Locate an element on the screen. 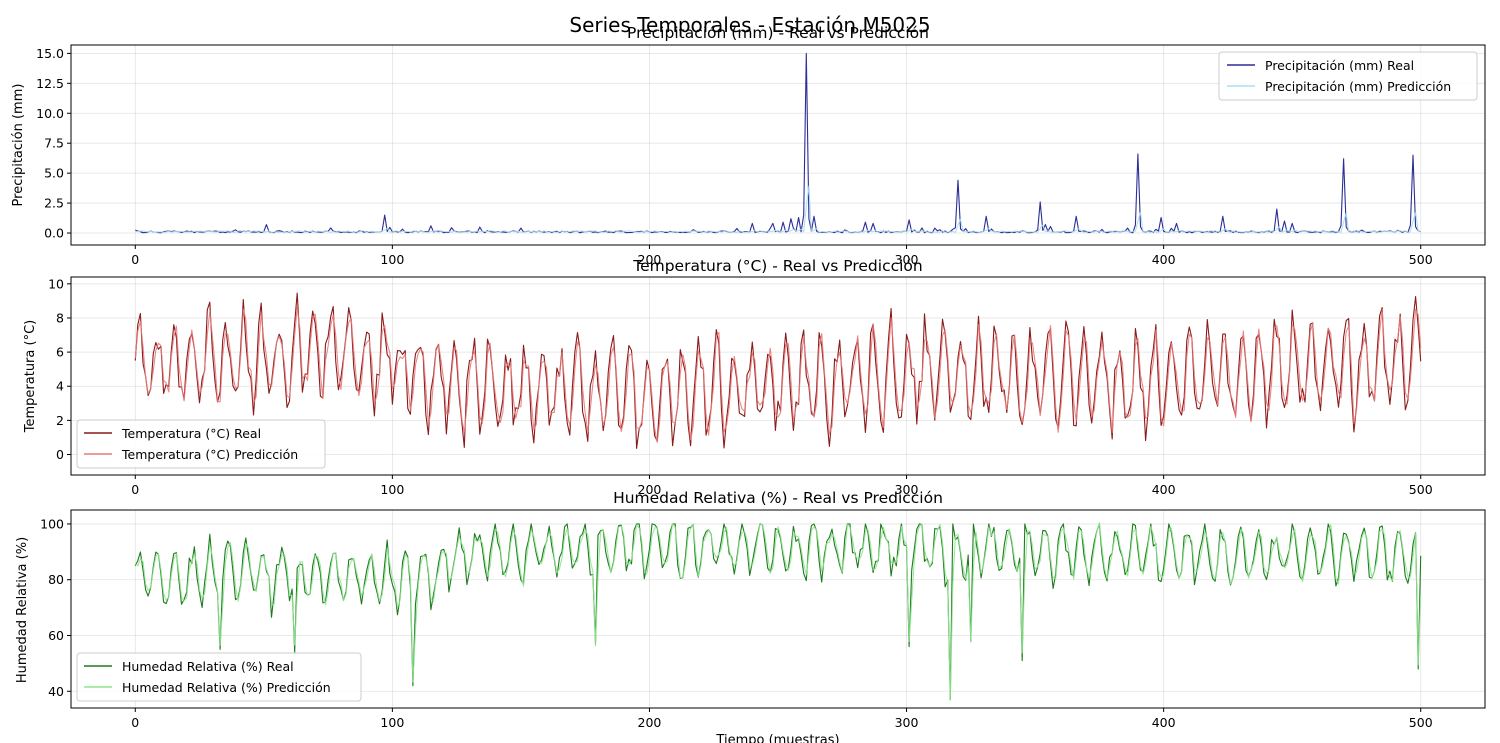 The width and height of the screenshot is (1500, 743). precipitacion-ytick-label: 7.5 is located at coordinates (54, 143).